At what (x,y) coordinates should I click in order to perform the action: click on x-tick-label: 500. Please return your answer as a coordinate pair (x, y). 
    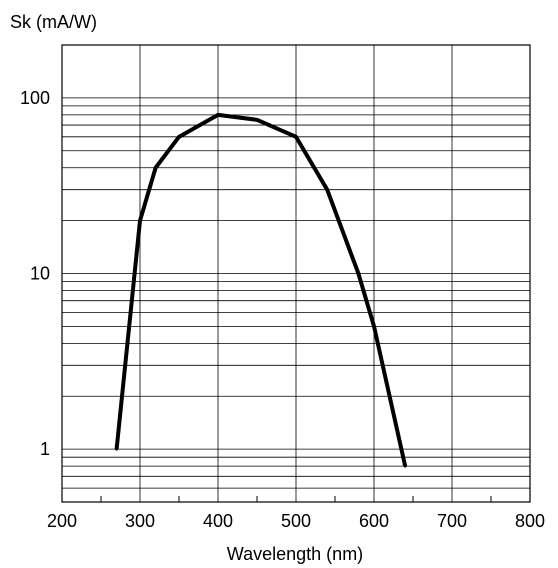
    Looking at the image, I should click on (296, 521).